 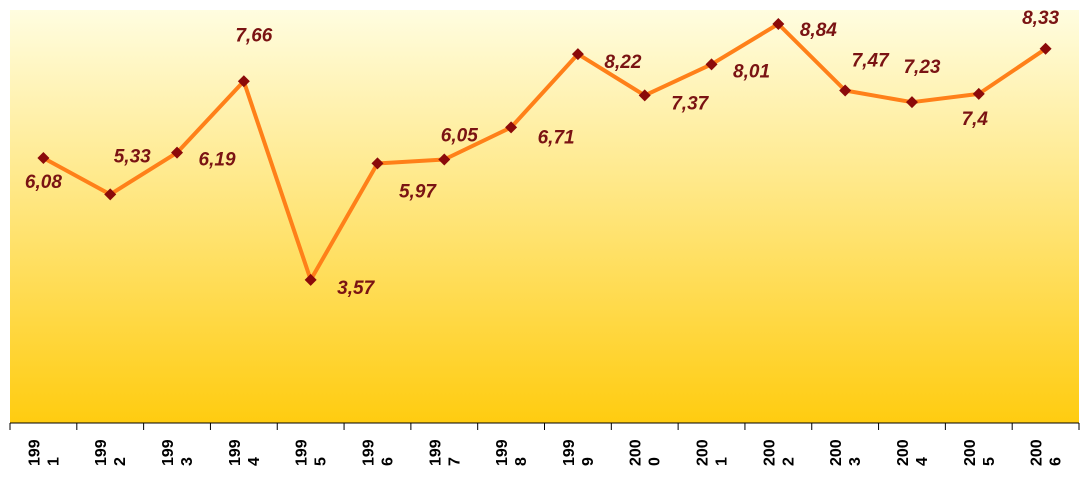 I want to click on data-label: 7,66, so click(x=253, y=35).